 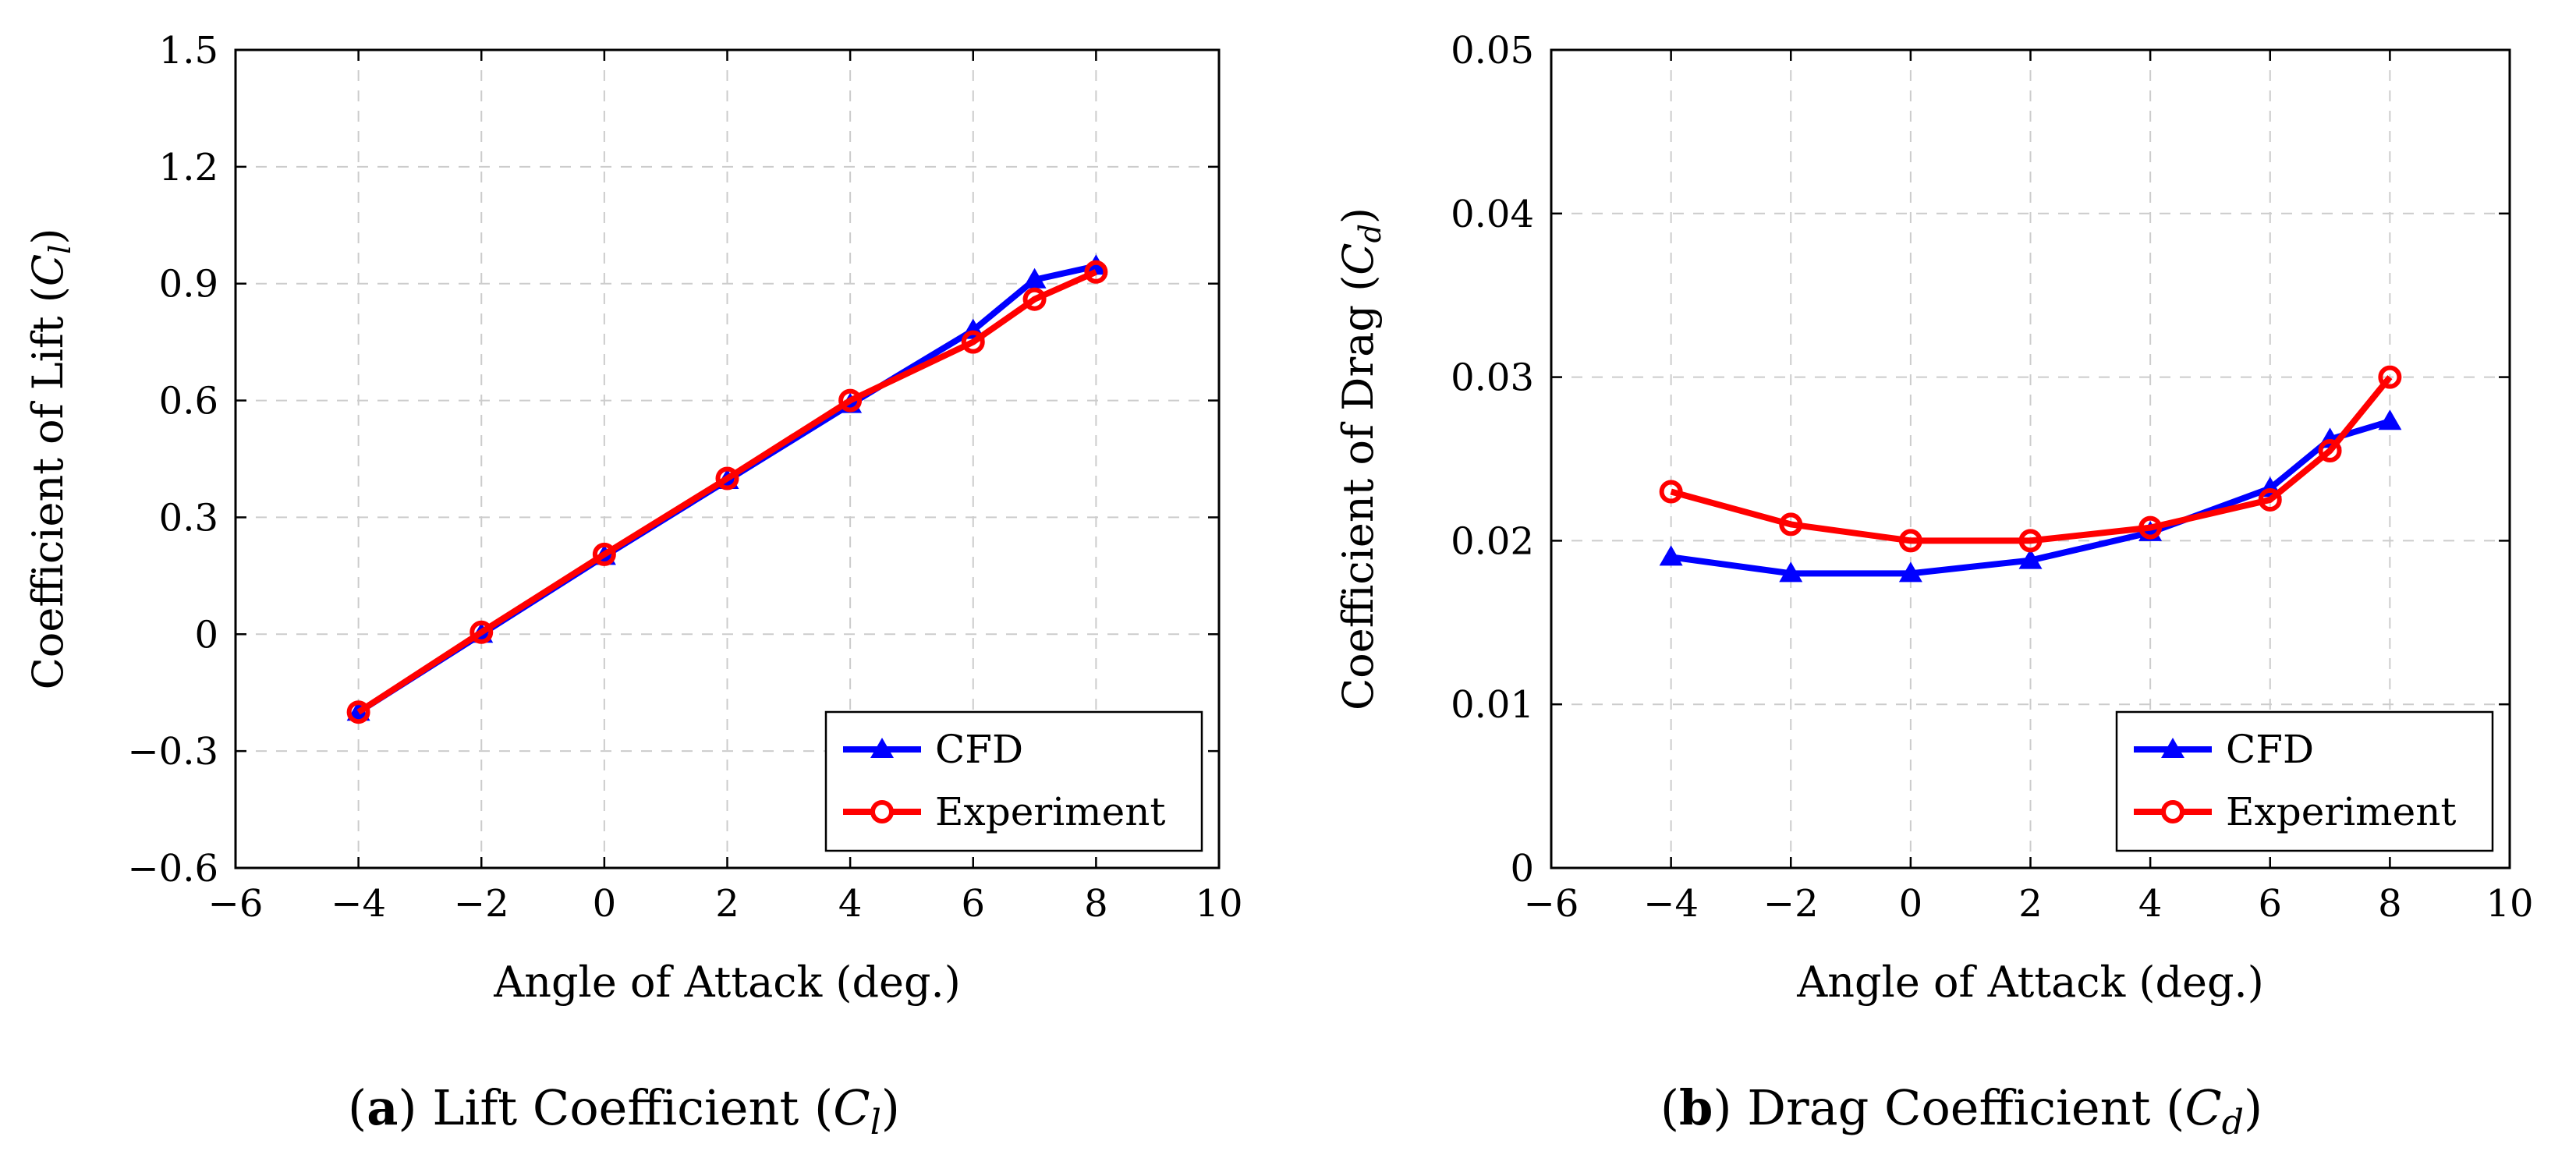 What do you see at coordinates (615, 1108) in the screenshot?
I see `caption-text: Lift Coefficient` at bounding box center [615, 1108].